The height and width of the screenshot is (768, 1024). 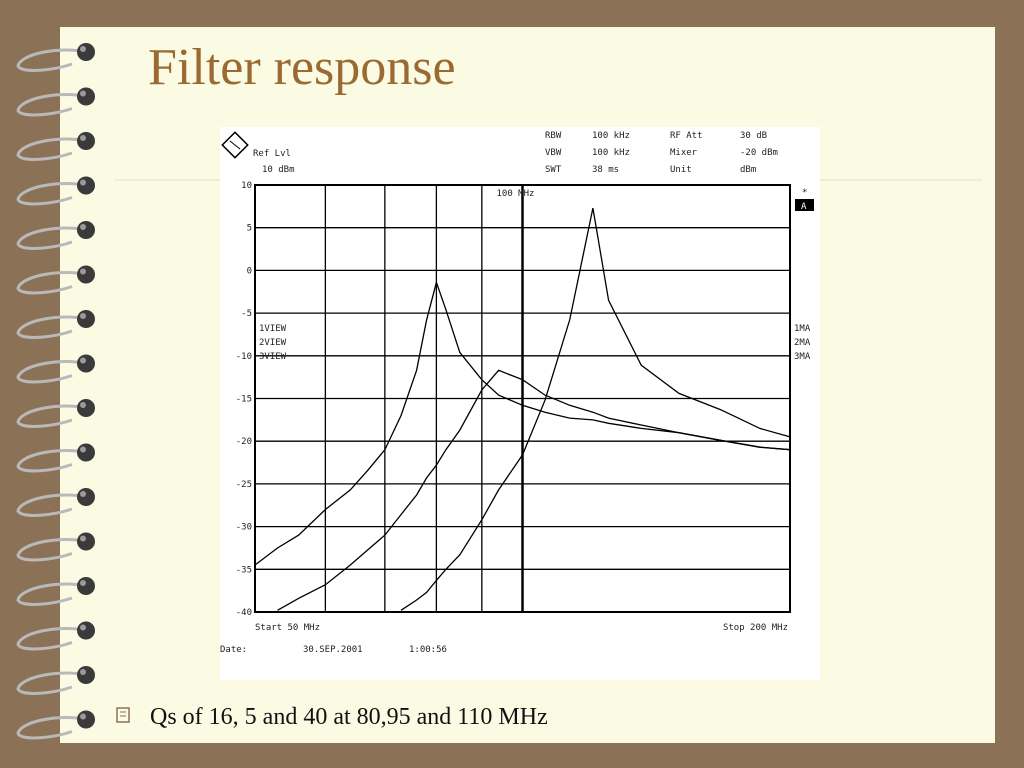 What do you see at coordinates (516, 194) in the screenshot?
I see `marker-label: 100 MHz` at bounding box center [516, 194].